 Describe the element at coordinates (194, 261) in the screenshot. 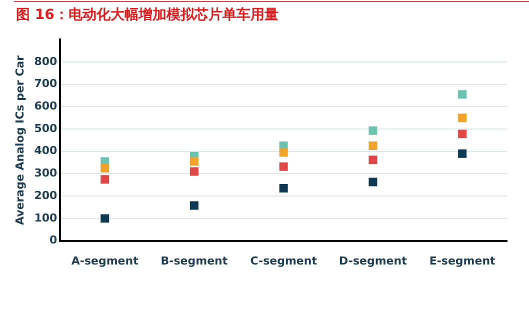

I see `x-tick-label: B-segment` at that location.